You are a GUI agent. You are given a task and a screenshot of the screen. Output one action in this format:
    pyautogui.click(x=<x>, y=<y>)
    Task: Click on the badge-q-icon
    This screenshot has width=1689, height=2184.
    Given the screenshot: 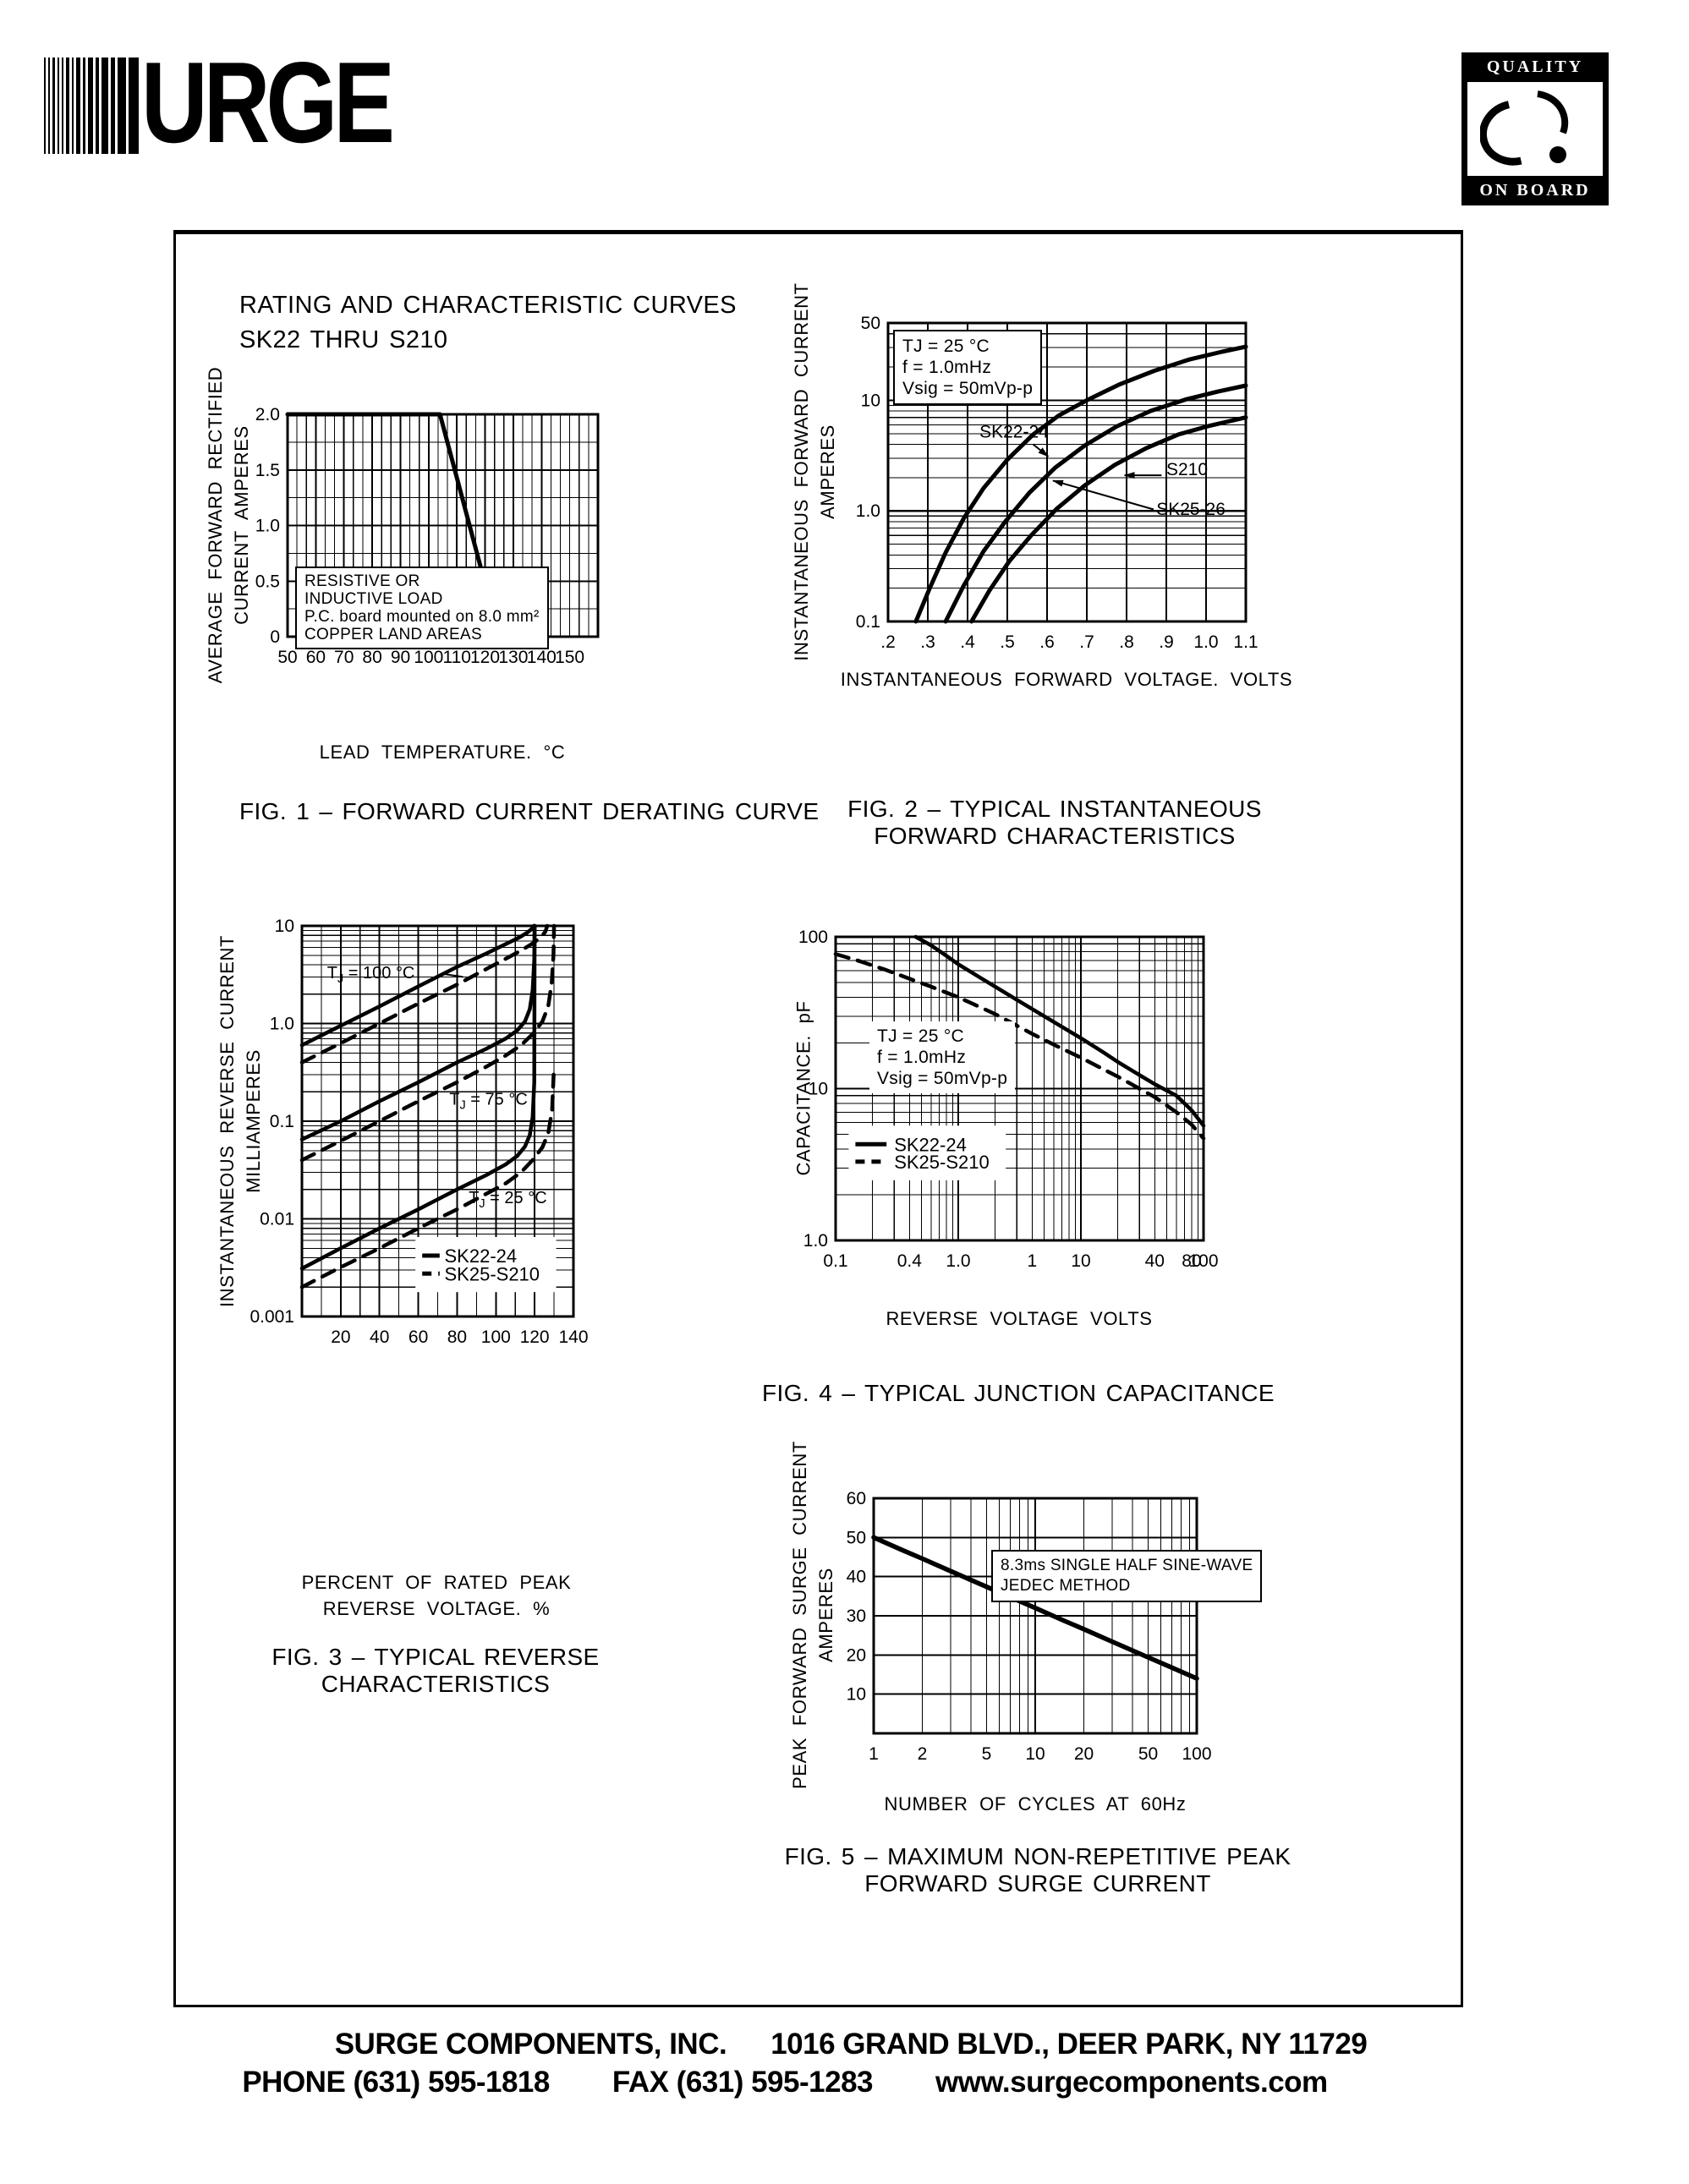 What is the action you would take?
    pyautogui.click(x=1535, y=129)
    